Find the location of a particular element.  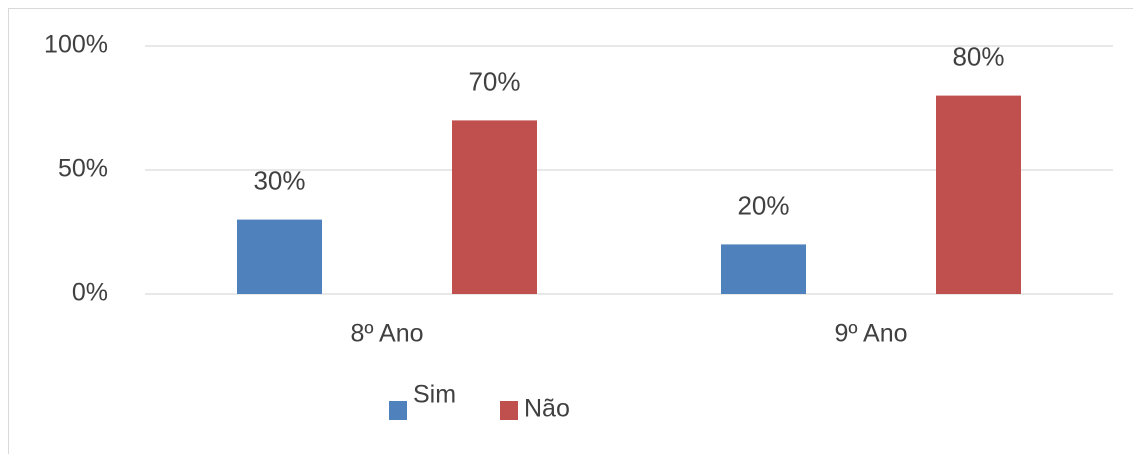

y-tick-label: 50% is located at coordinates (83, 169).